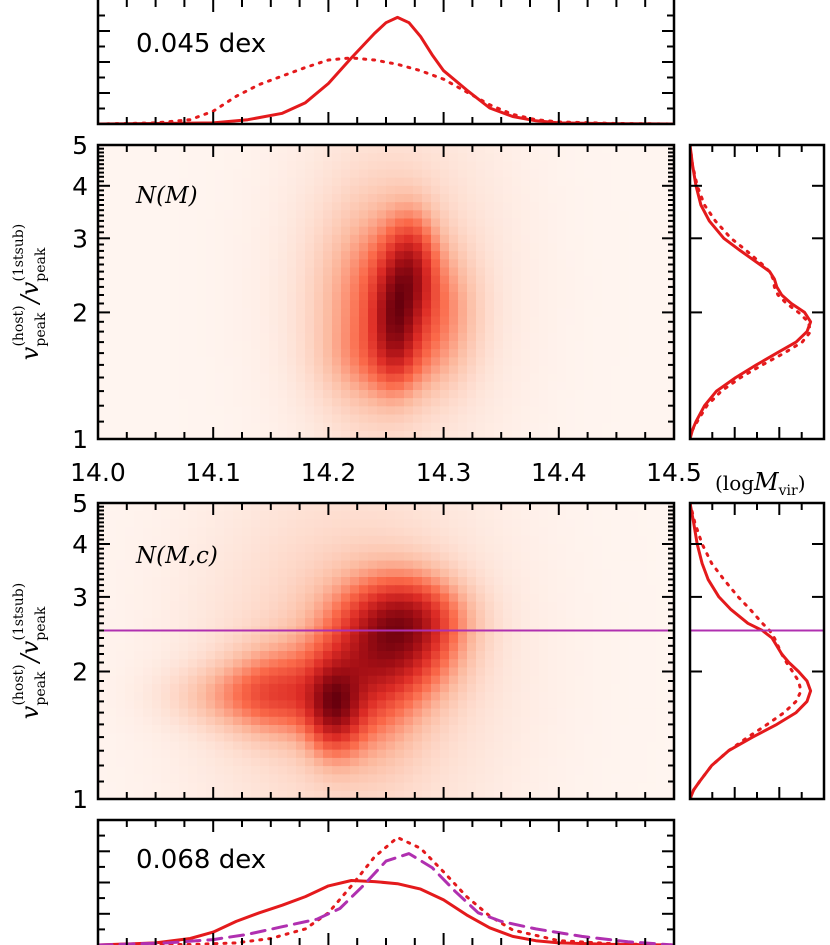 This screenshot has width=830, height=945. Describe the element at coordinates (386, 890) in the screenshot. I see `bottom-histogram-lines` at that location.